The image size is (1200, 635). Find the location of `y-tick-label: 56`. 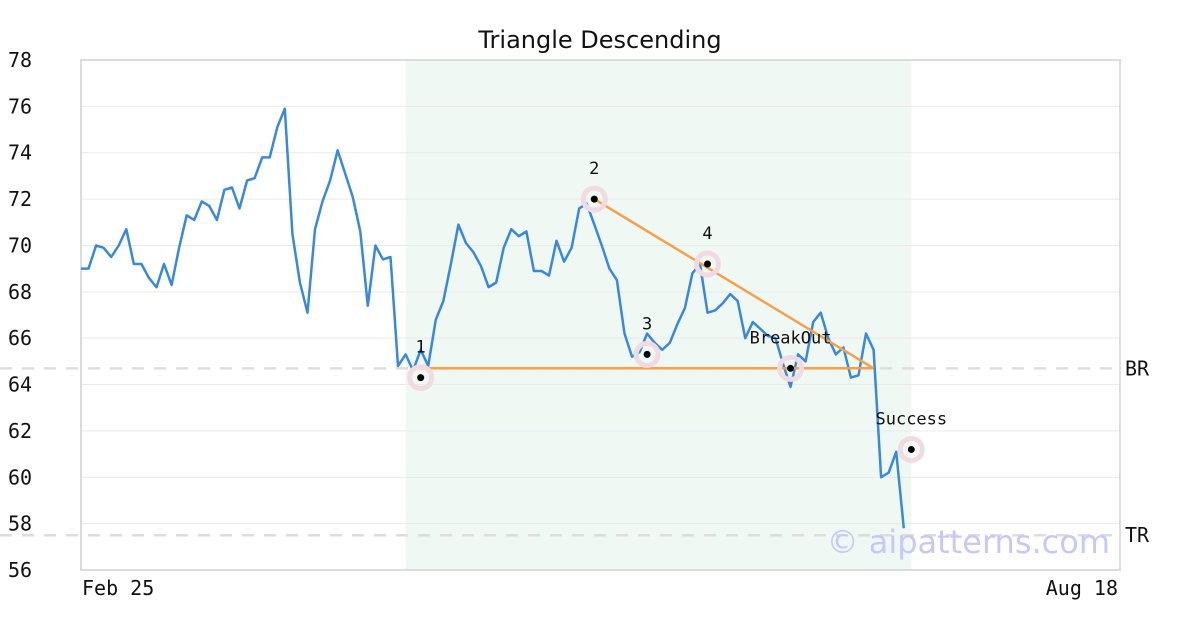

y-tick-label: 56 is located at coordinates (20, 570).